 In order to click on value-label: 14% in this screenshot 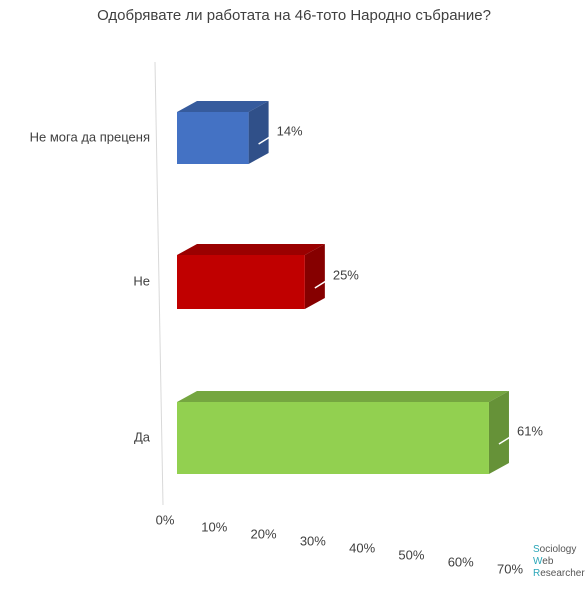, I will do `click(290, 130)`.